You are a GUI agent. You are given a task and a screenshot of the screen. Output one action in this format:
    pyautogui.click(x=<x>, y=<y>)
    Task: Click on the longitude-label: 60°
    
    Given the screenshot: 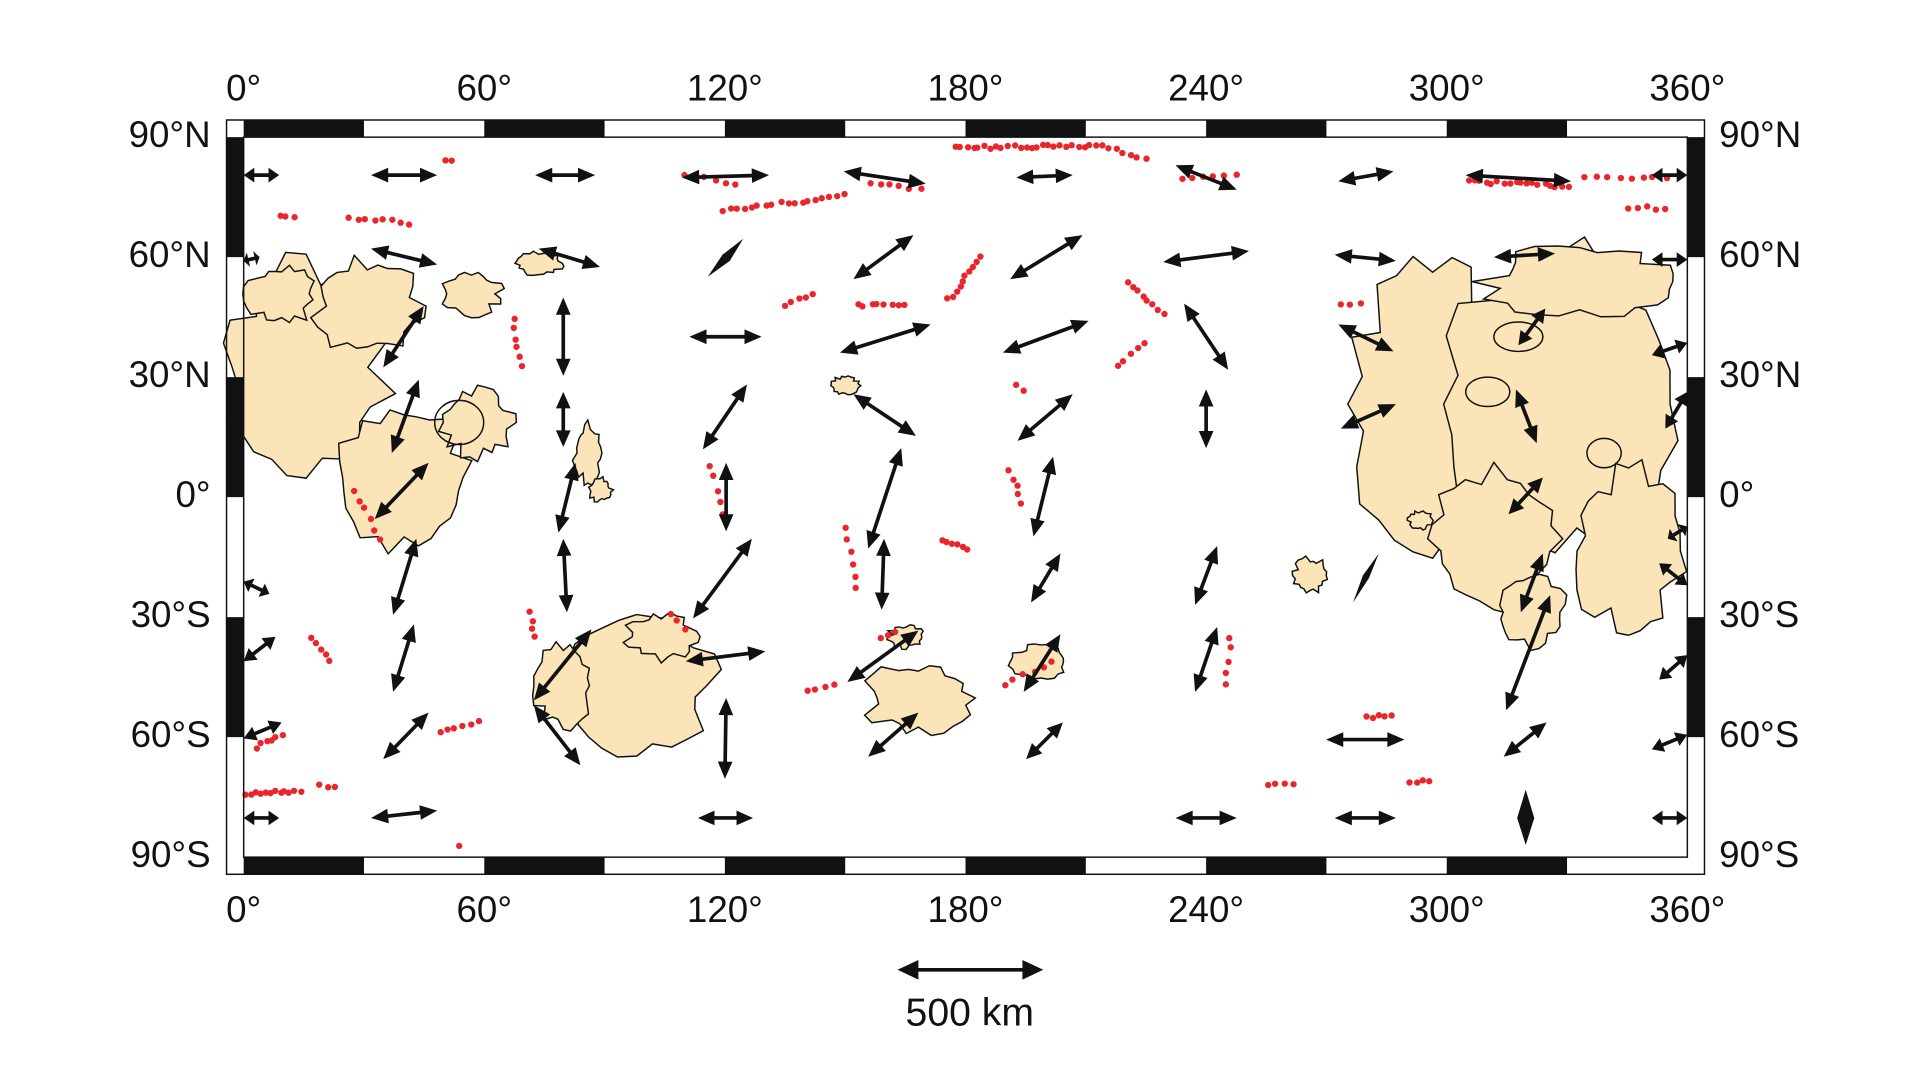 What is the action you would take?
    pyautogui.click(x=485, y=909)
    